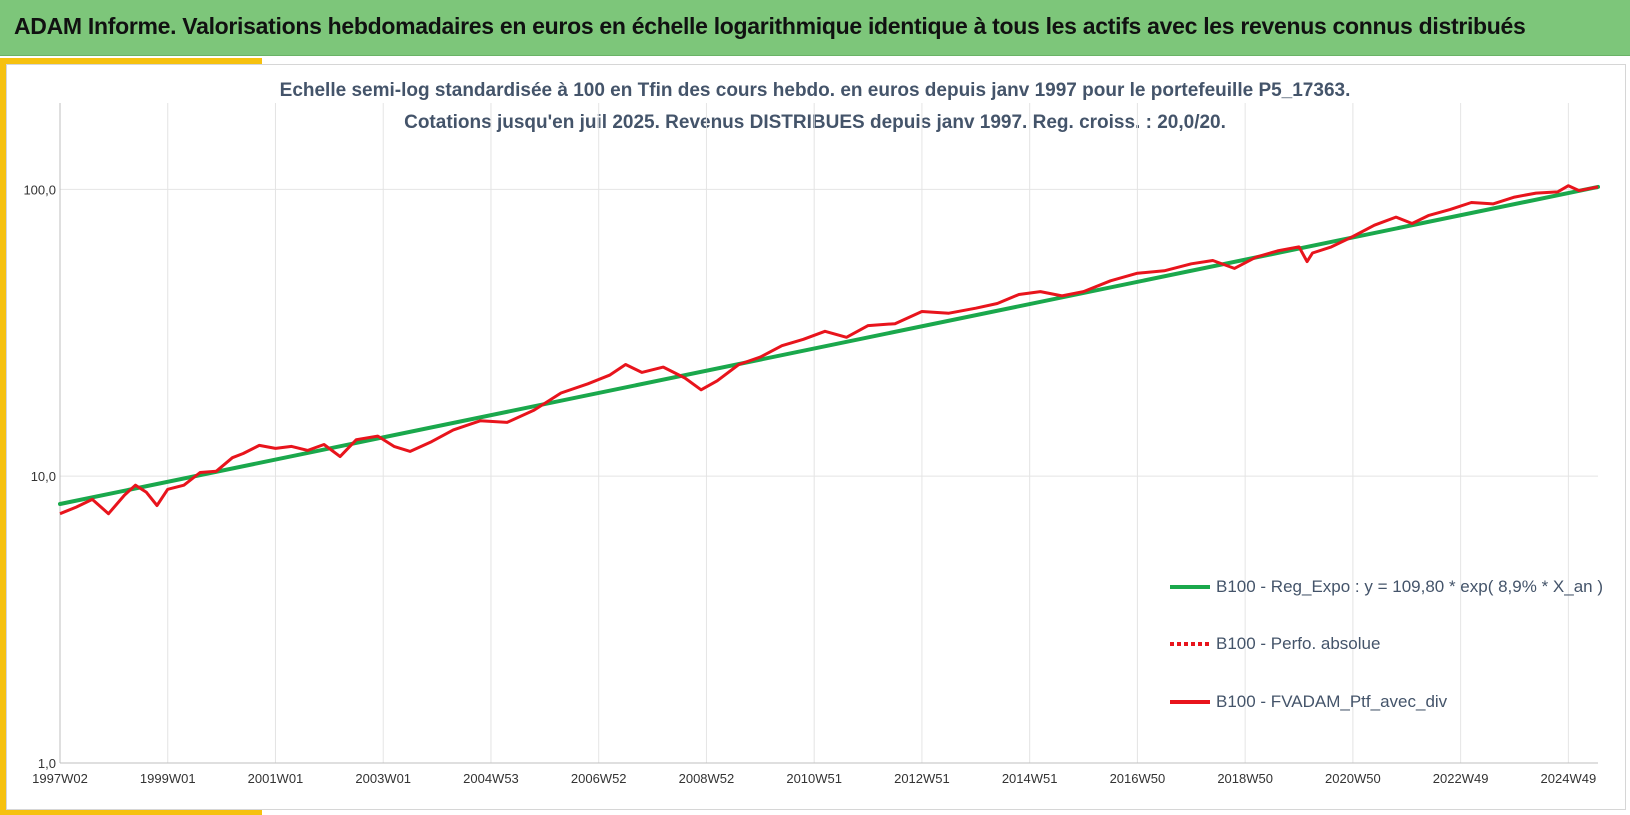 This screenshot has height=815, width=1630. I want to click on x-tick-label-2: 2001W01, so click(276, 778).